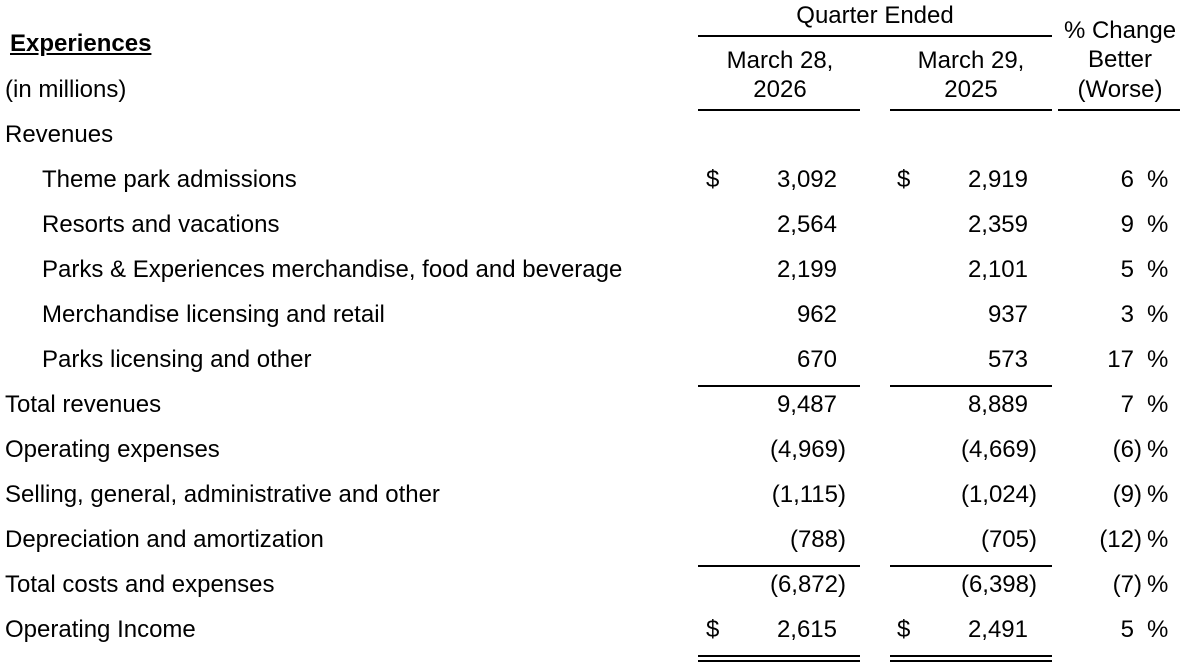  What do you see at coordinates (1127, 404) in the screenshot?
I see `percent-change: 7` at bounding box center [1127, 404].